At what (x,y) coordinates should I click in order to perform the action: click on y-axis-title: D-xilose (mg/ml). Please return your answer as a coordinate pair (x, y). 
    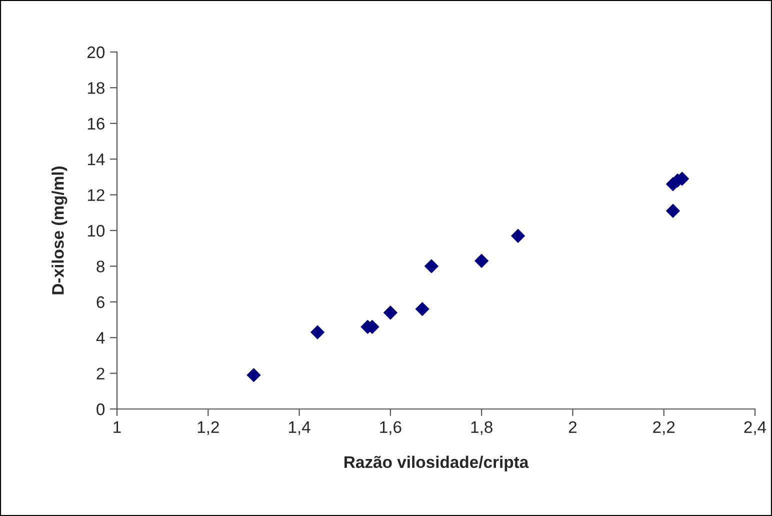
    Looking at the image, I should click on (60, 230).